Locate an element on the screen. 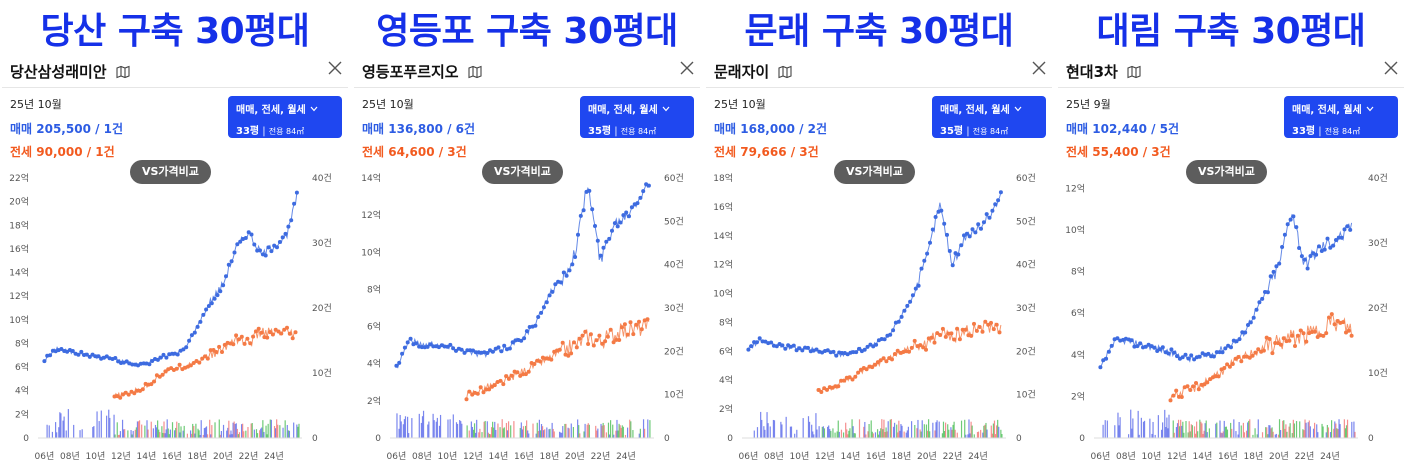  panel-header: 영등포푸르지오 is located at coordinates (527, 70).